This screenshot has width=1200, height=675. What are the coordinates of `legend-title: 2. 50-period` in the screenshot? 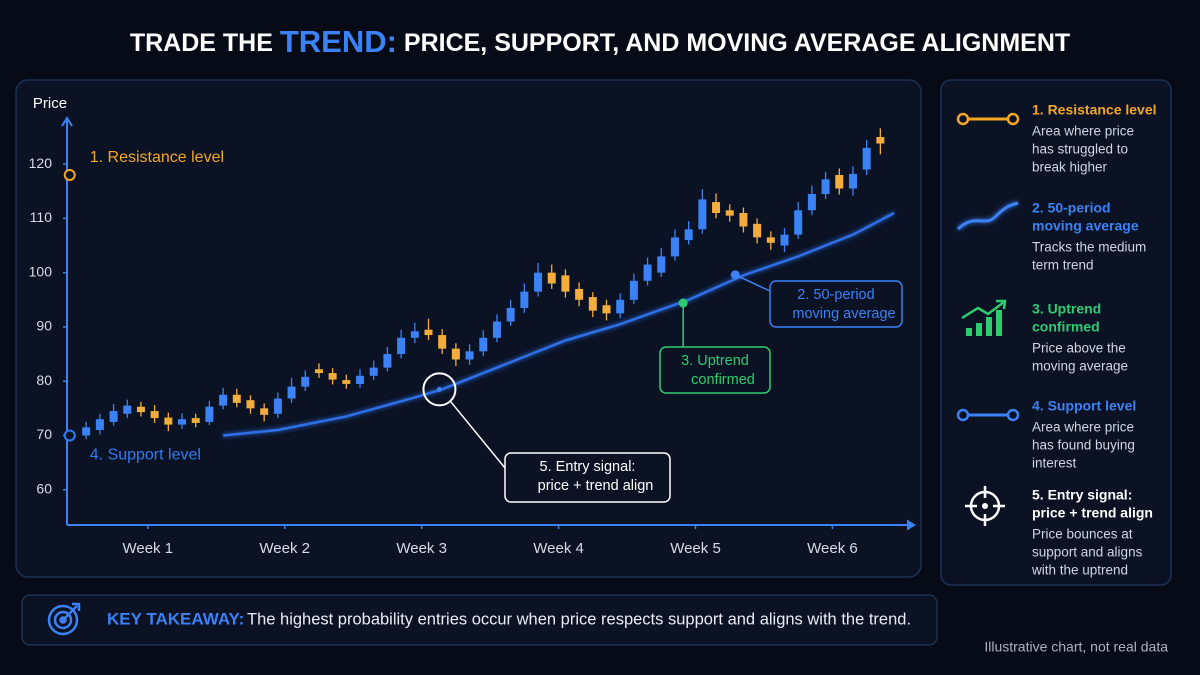 It's located at (1071, 208).